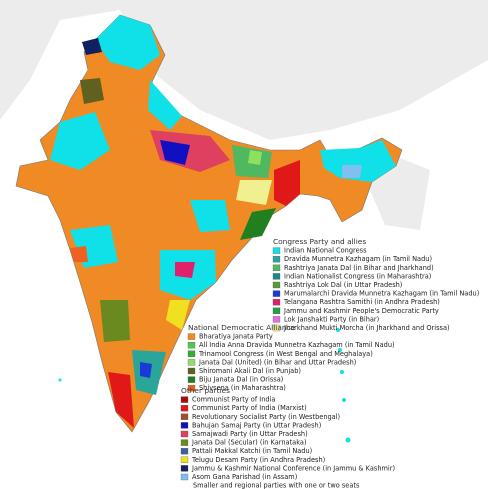 Image resolution: width=488 pixels, height=489 pixels. What do you see at coordinates (250, 371) in the screenshot?
I see `legend-label: Shiromani Akali Dal (in Punjab)` at bounding box center [250, 371].